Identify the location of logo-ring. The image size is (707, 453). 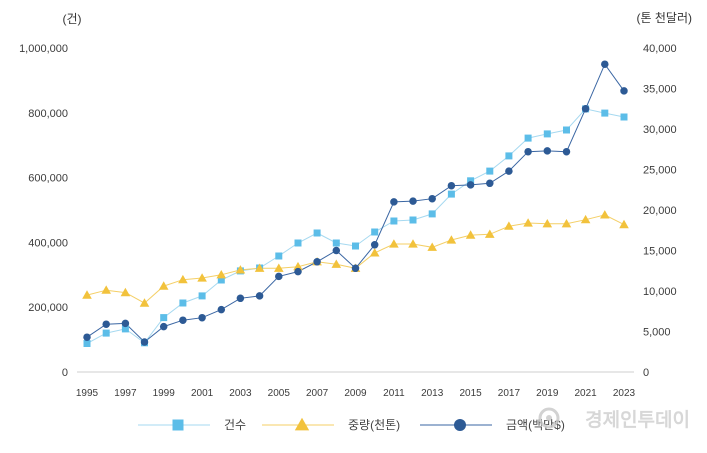
(549, 418).